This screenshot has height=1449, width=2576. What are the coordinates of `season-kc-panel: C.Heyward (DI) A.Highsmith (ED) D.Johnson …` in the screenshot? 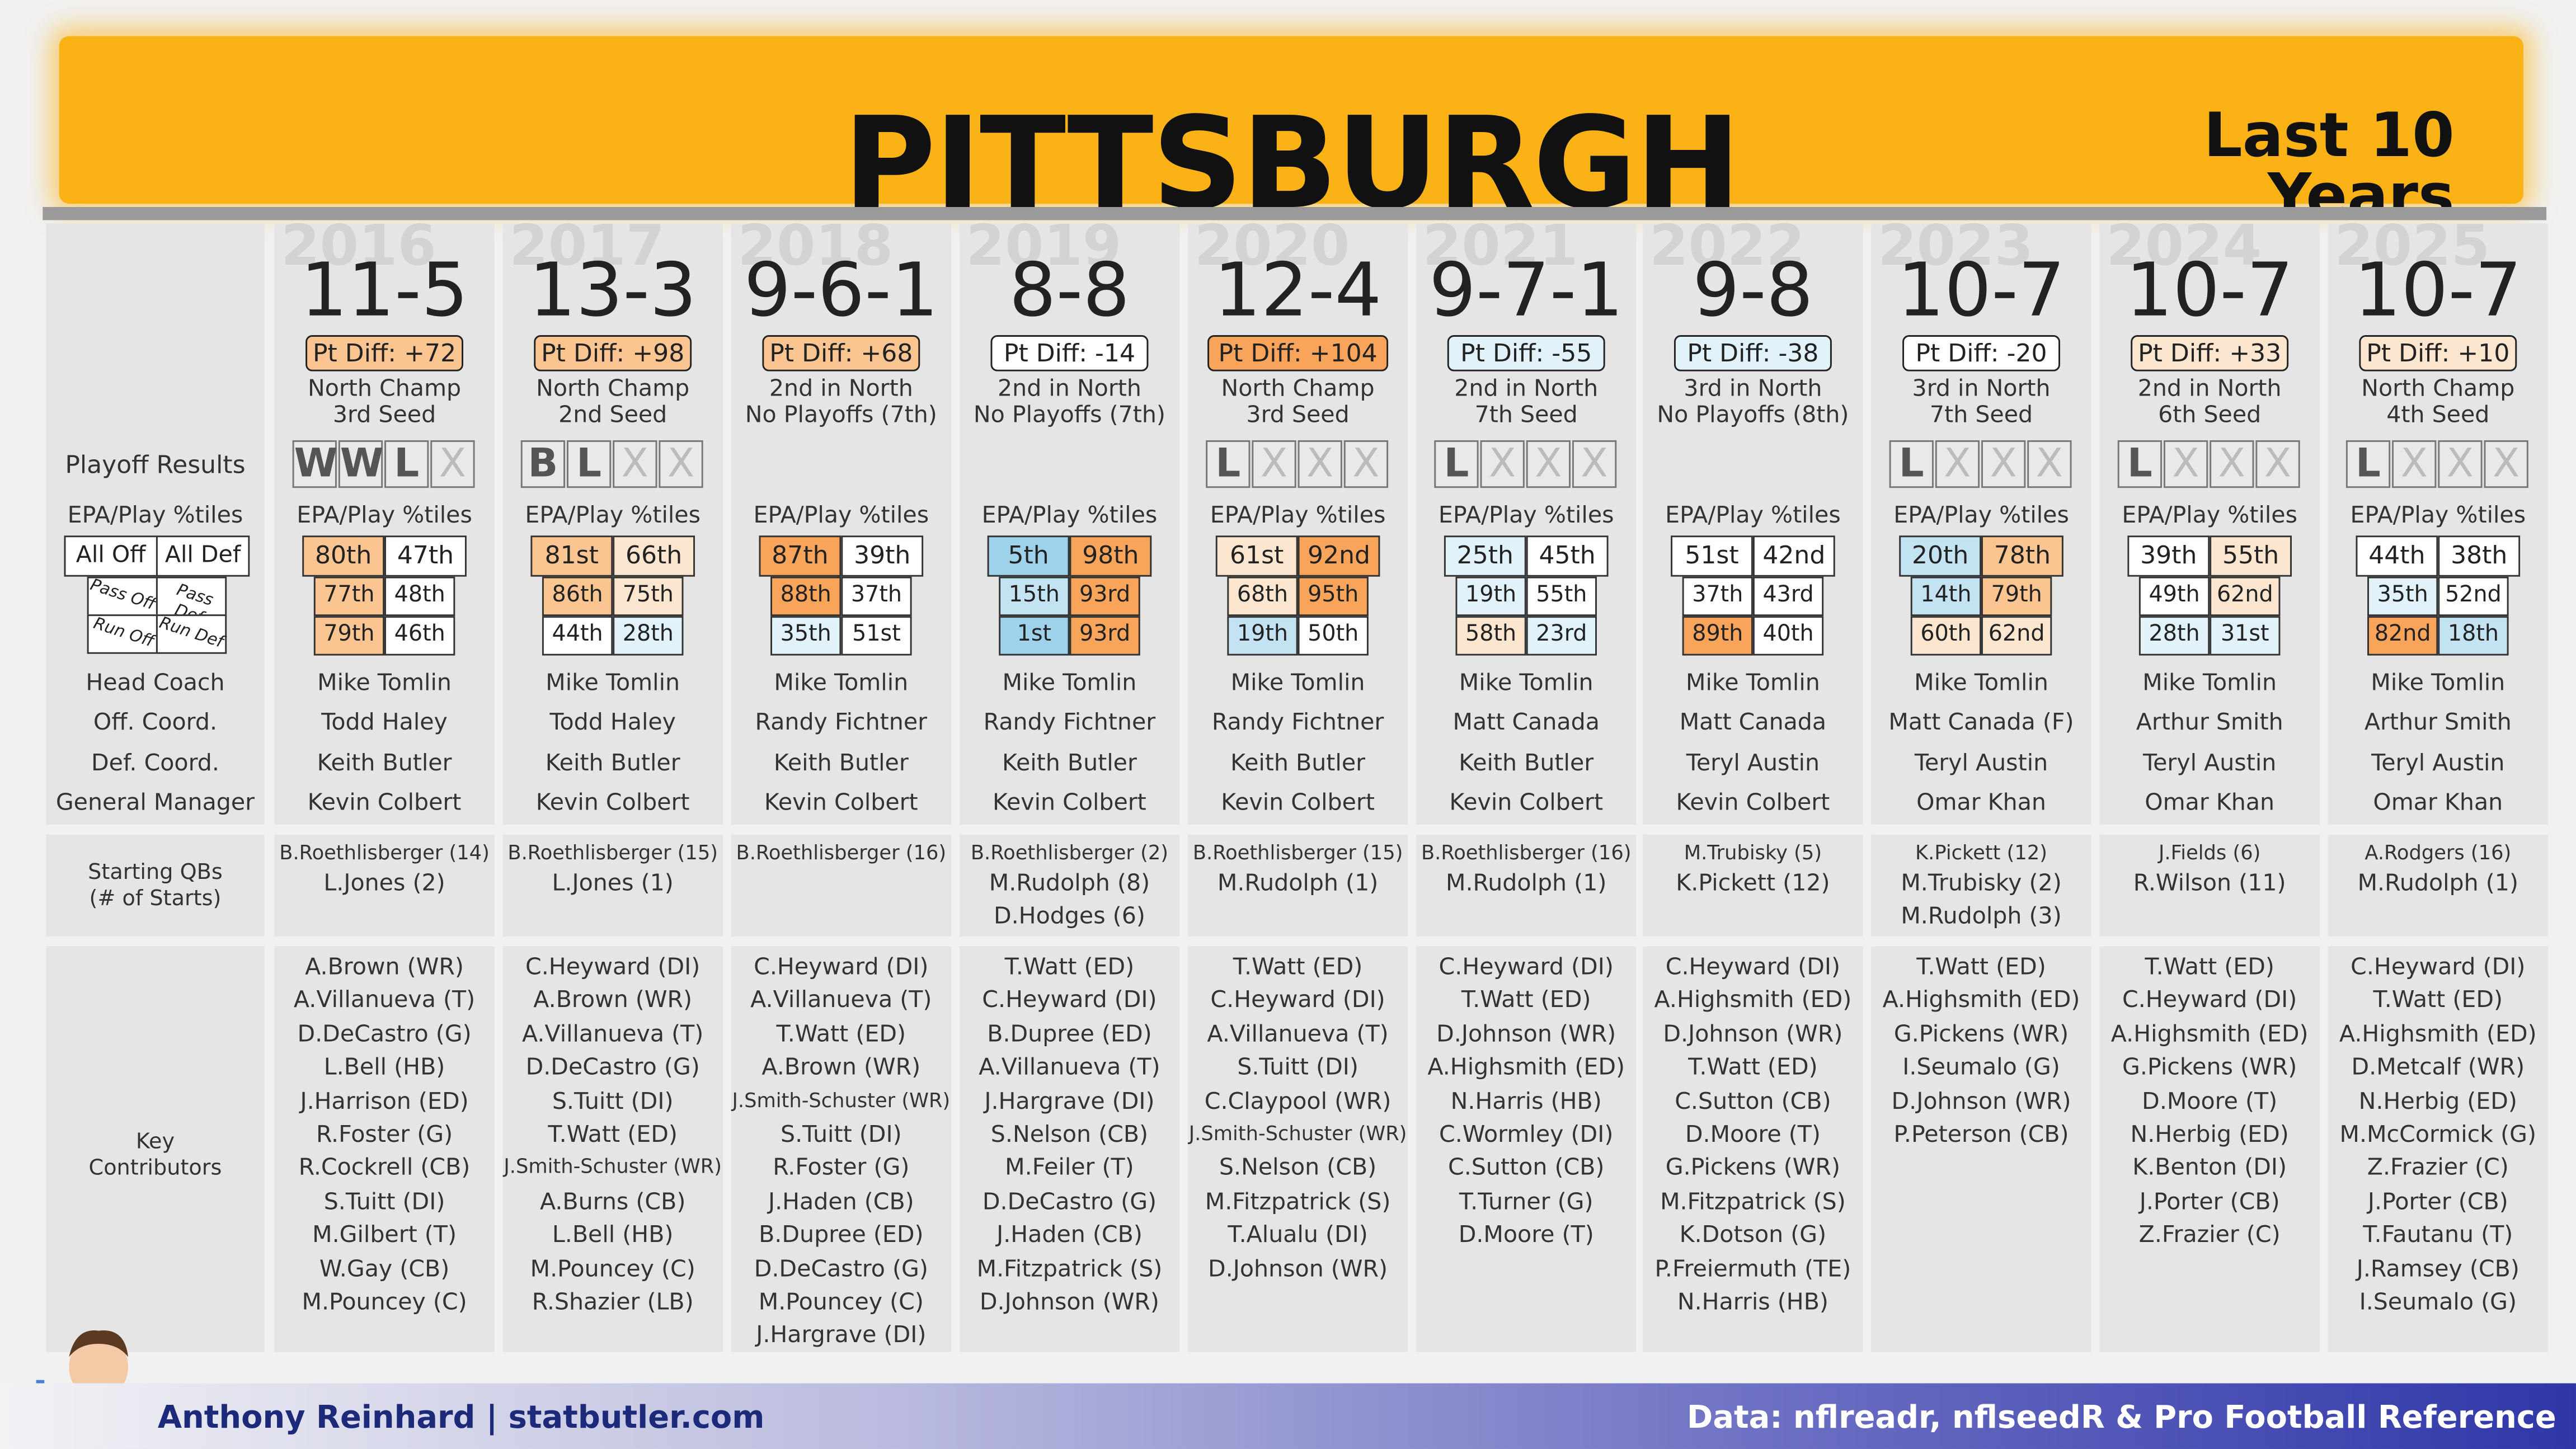 It's located at (1753, 1149).